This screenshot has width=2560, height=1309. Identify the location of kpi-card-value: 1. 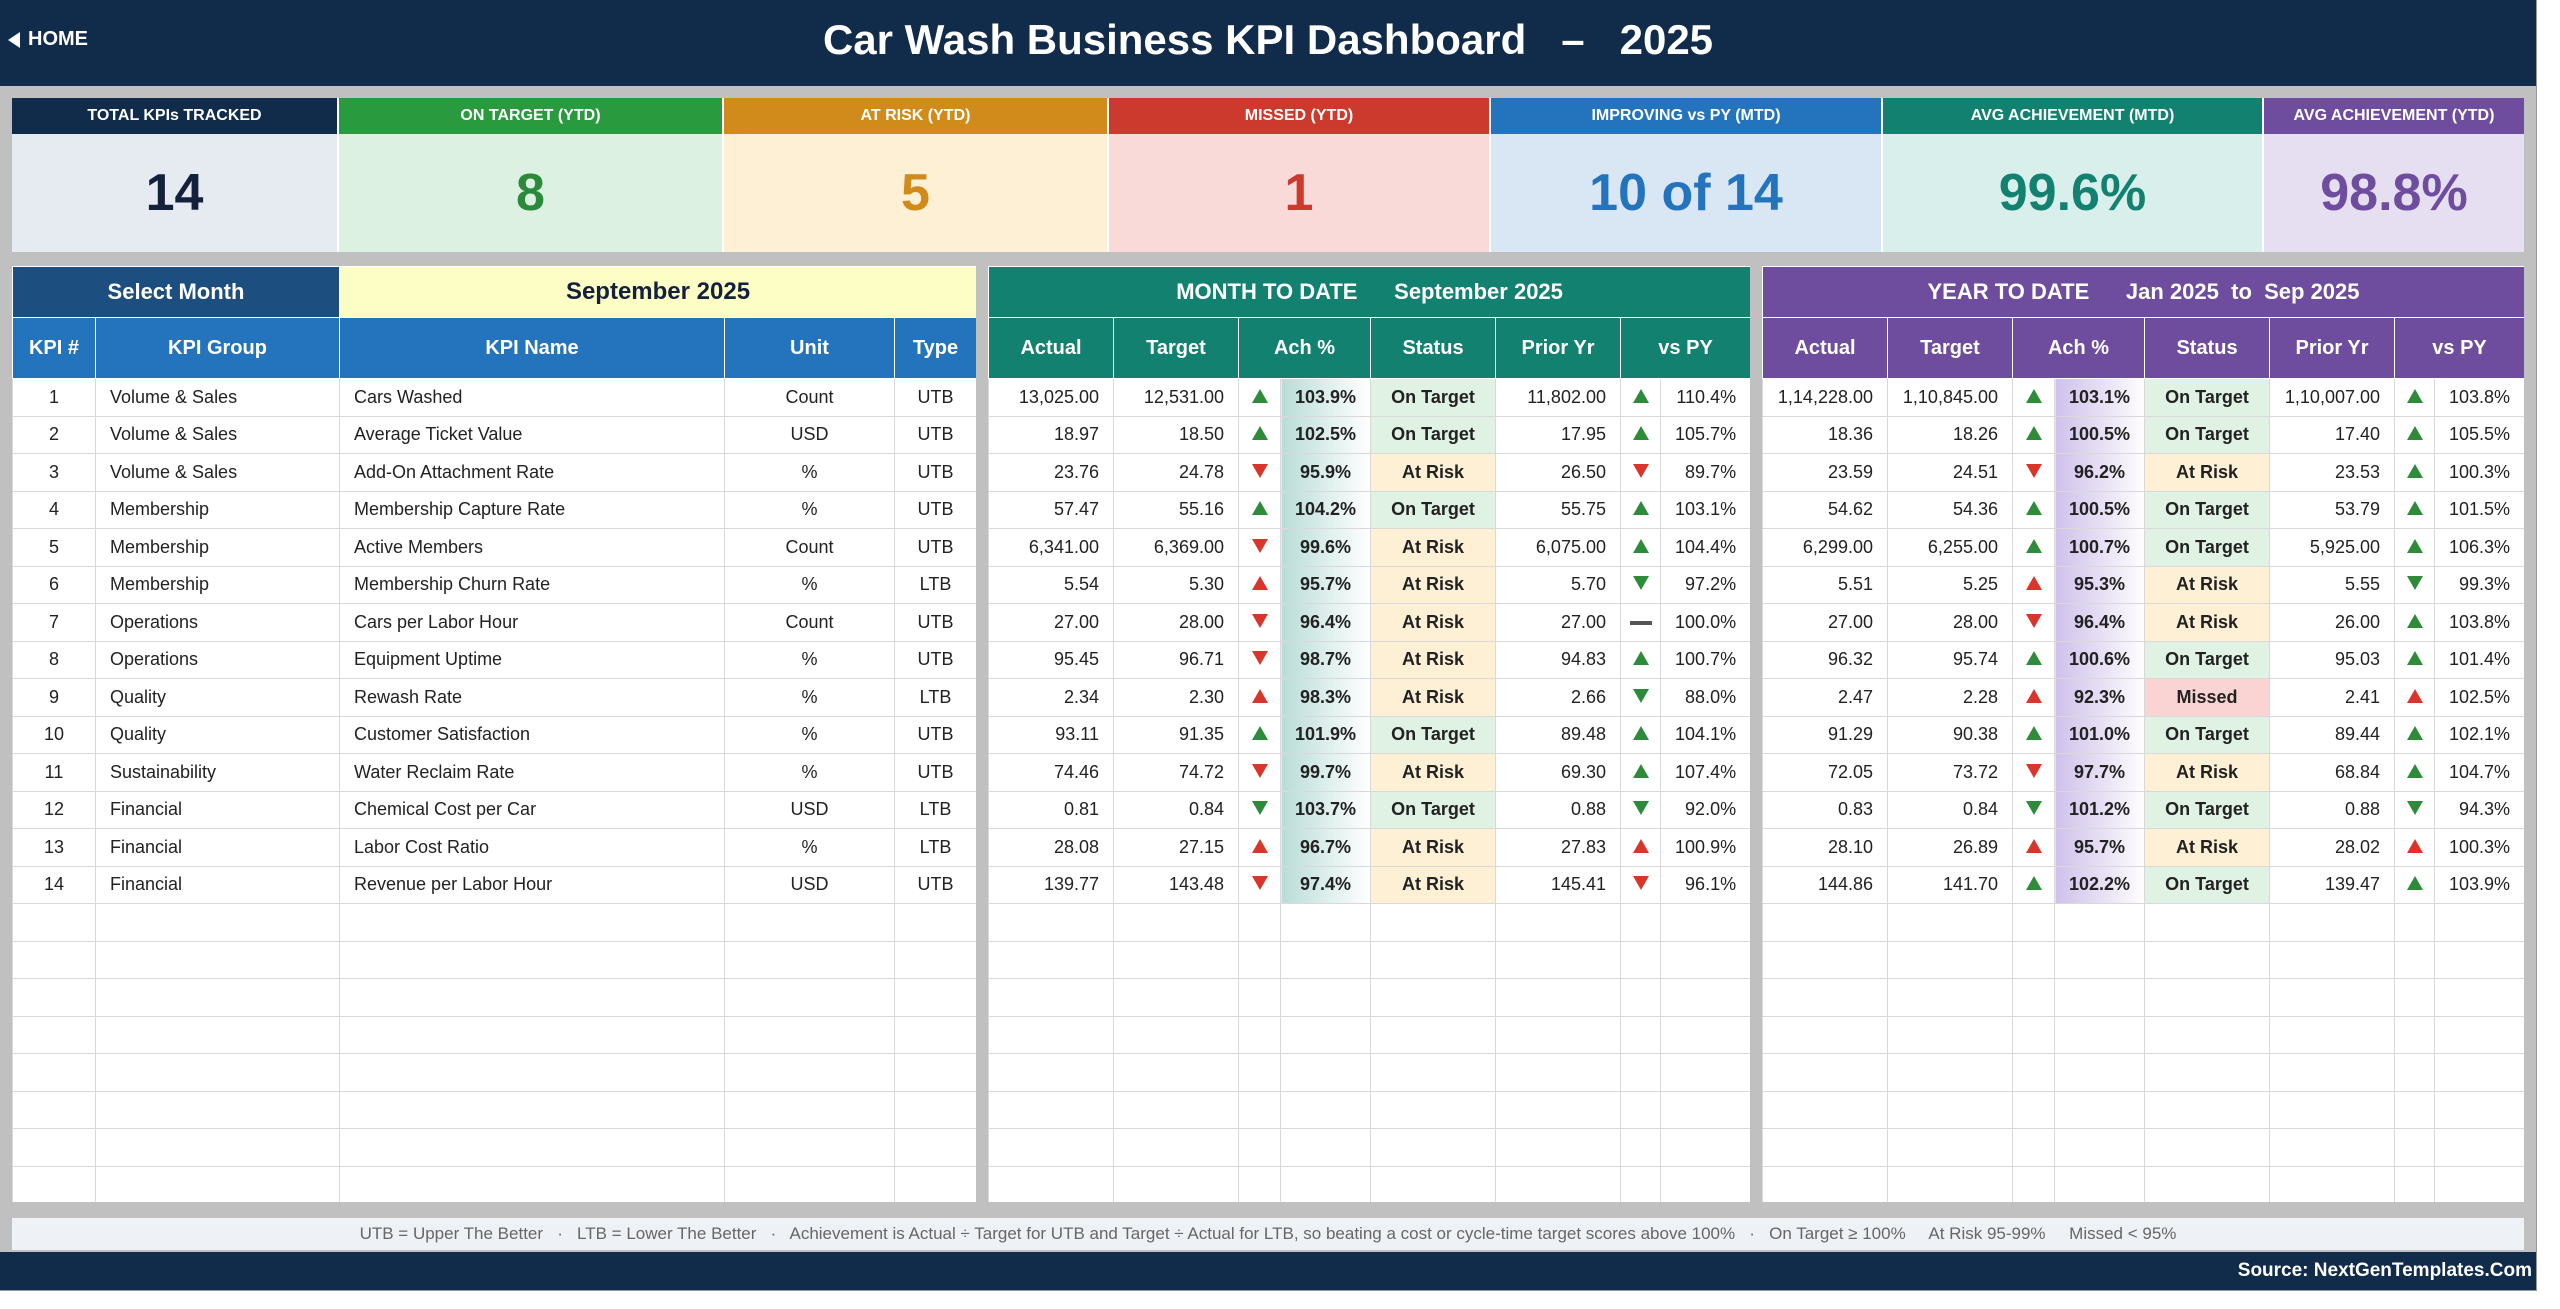
(1299, 193).